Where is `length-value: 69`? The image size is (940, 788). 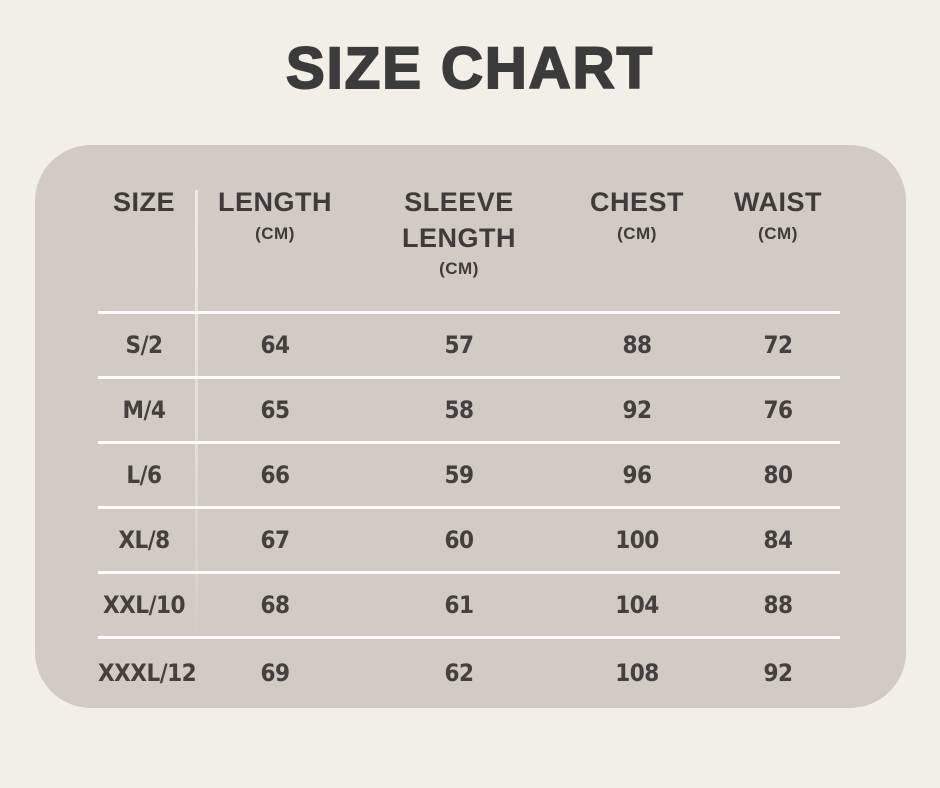
length-value: 69 is located at coordinates (275, 672).